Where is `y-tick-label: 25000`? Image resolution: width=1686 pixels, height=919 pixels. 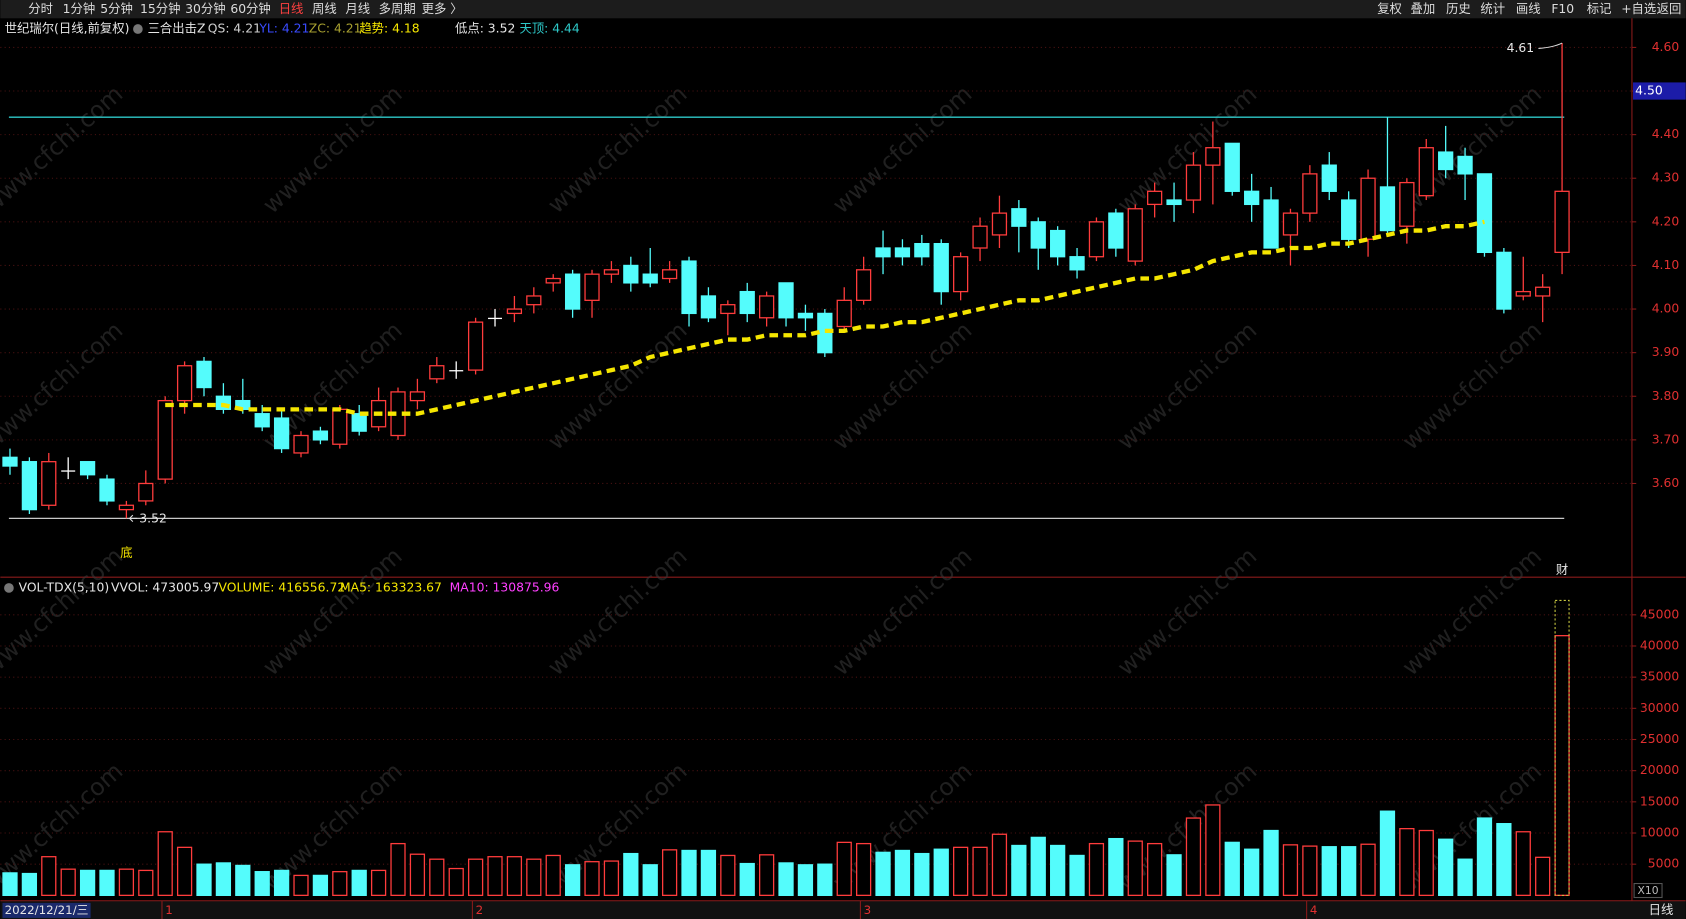
y-tick-label: 25000 is located at coordinates (1659, 739).